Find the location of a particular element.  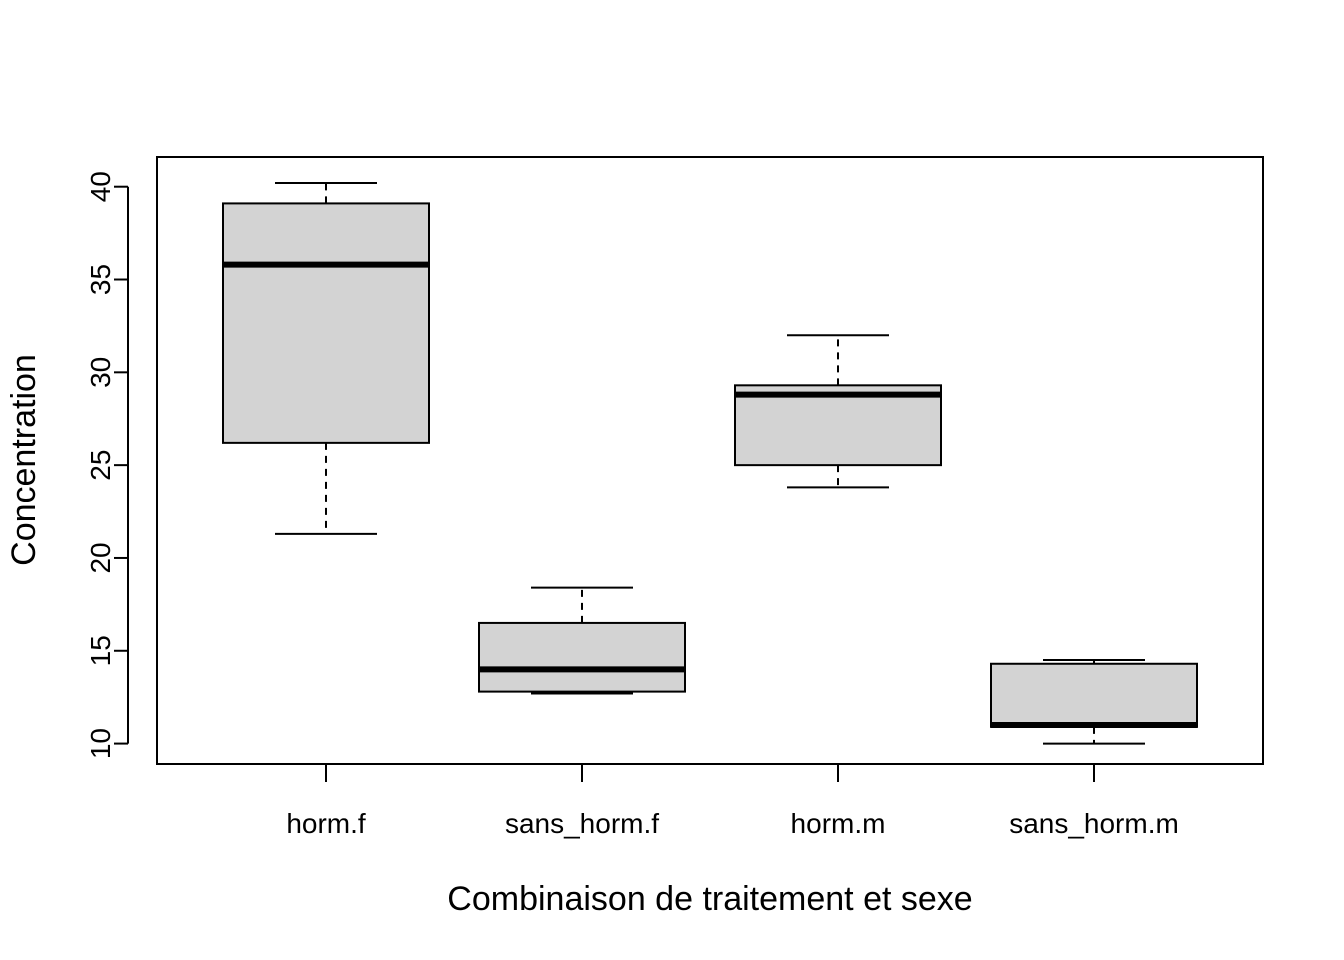

box-horm.m is located at coordinates (838, 411).